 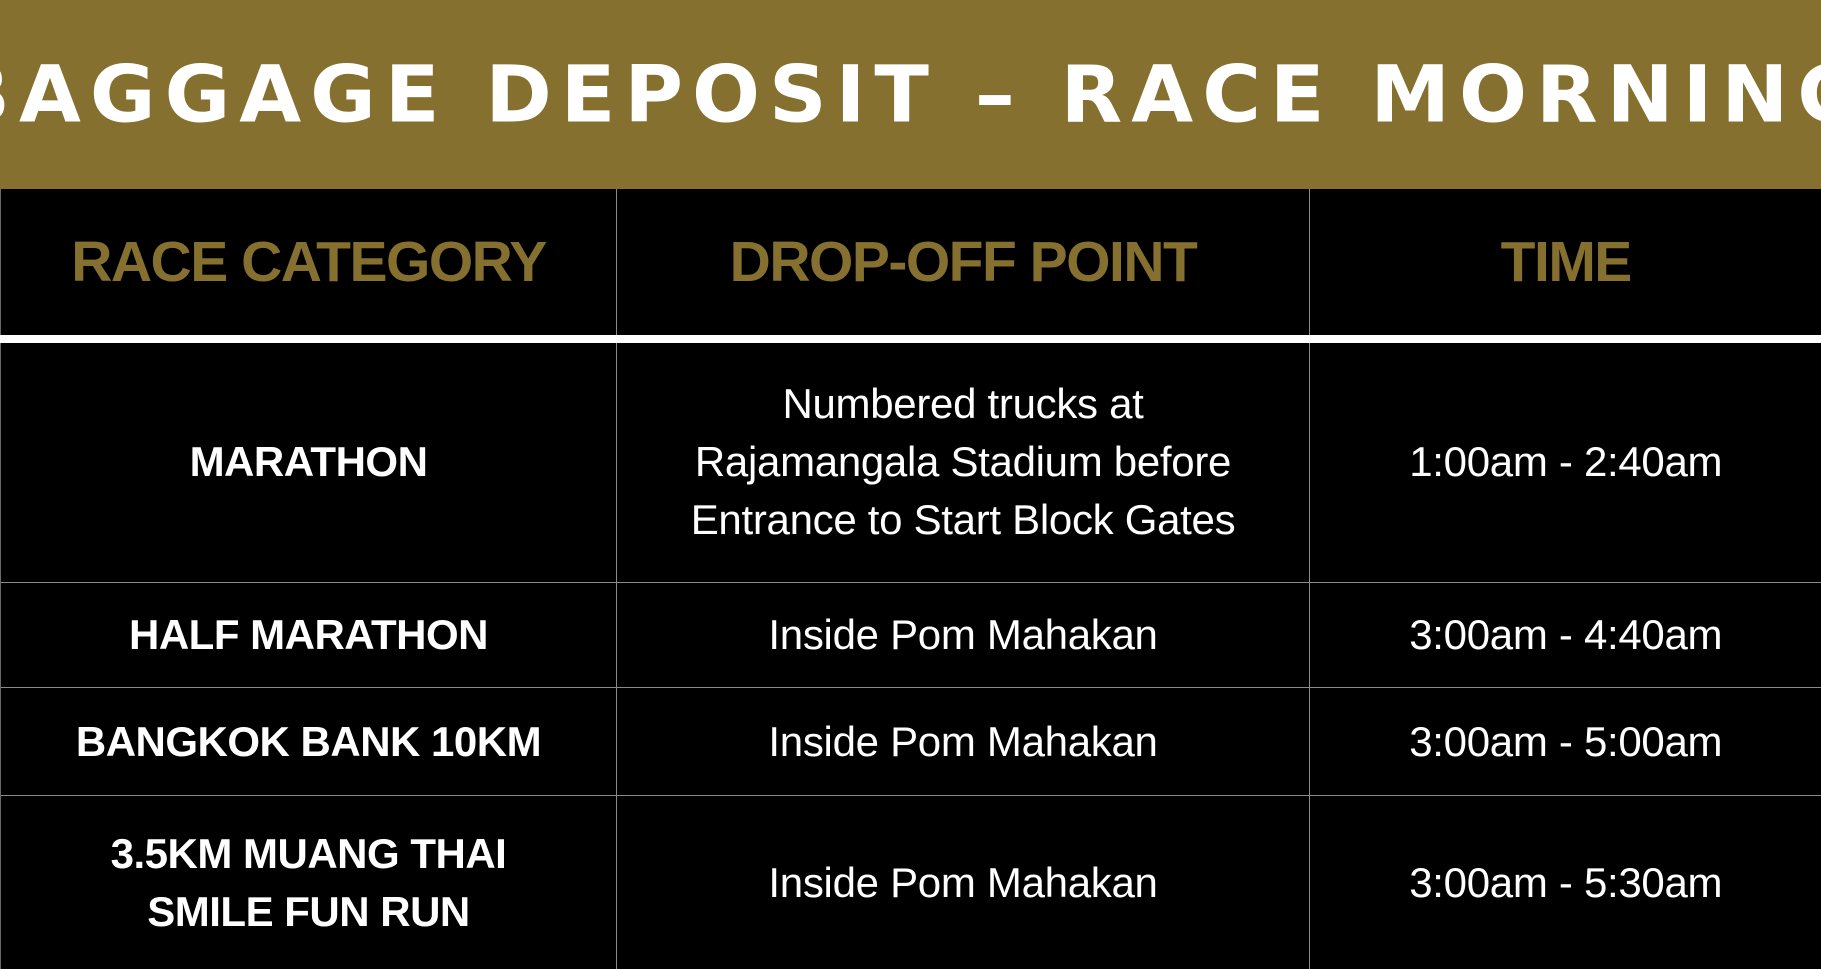 I want to click on time-cell: 1:00am - 2:40am, so click(x=1565, y=461).